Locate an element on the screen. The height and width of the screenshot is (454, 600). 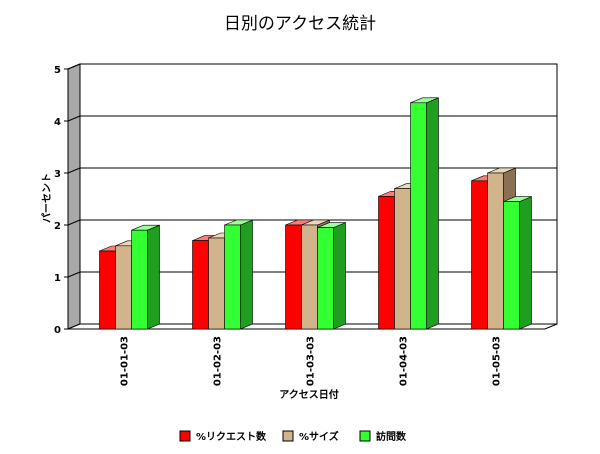
y-tick-label: 5 is located at coordinates (57, 70).